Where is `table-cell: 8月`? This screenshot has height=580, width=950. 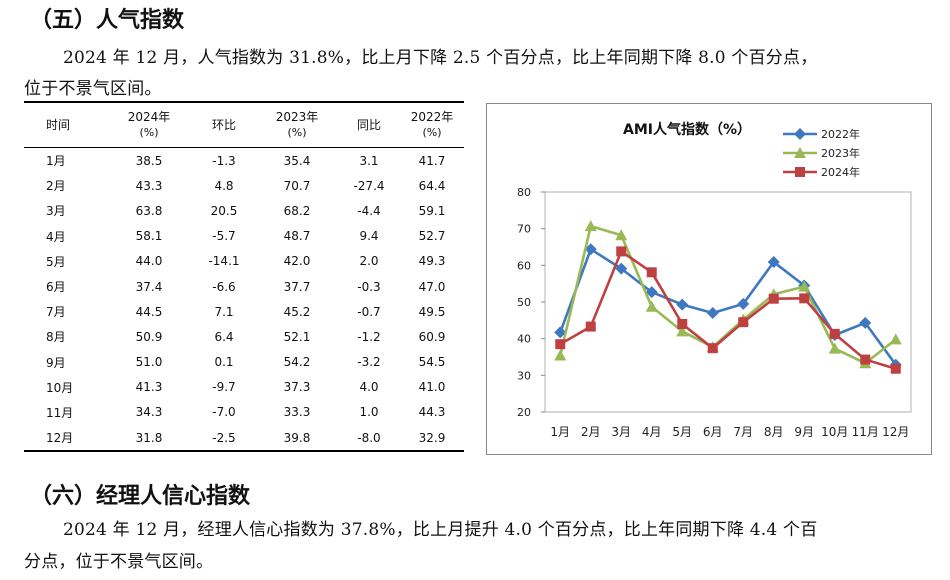
table-cell: 8月 is located at coordinates (56, 337).